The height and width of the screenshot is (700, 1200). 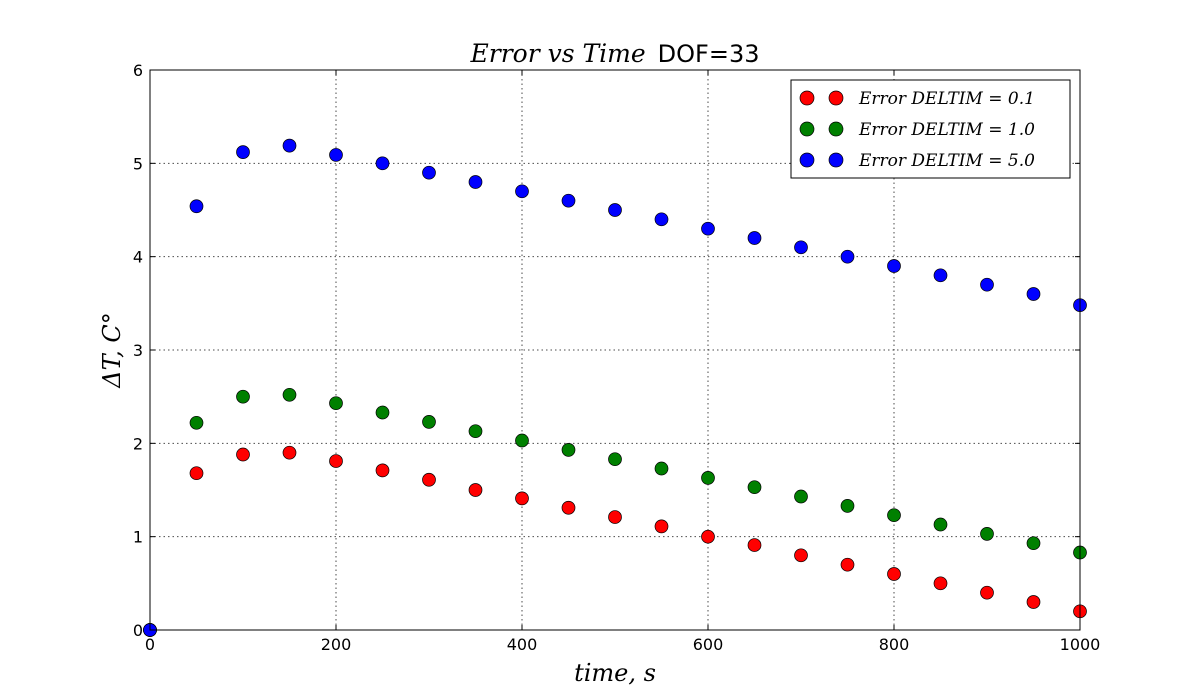 I want to click on x-tick-label: 0, so click(x=150, y=644).